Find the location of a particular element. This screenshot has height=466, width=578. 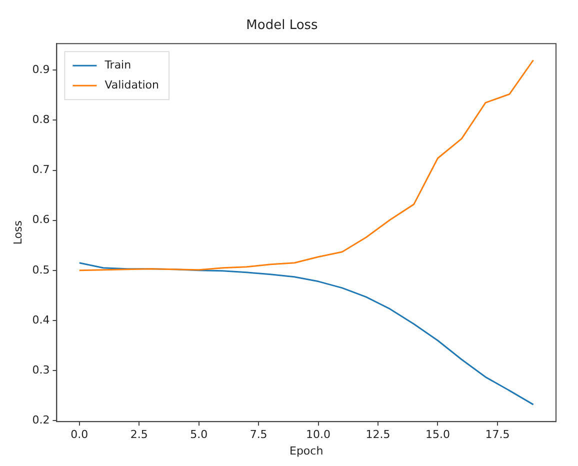

chart-title: Model Loss is located at coordinates (282, 26).